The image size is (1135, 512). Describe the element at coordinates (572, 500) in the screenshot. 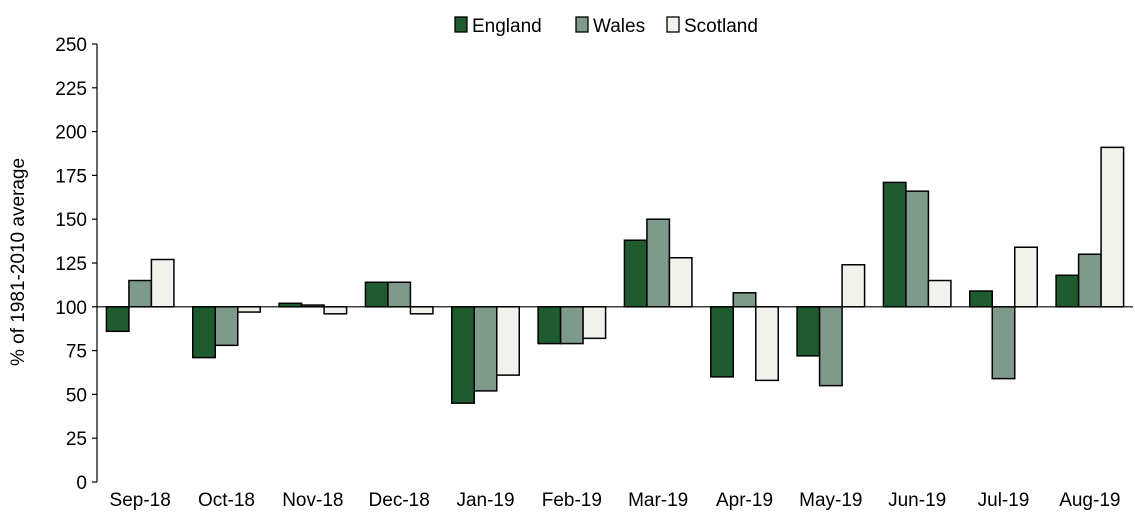

I see `x-tick-label: Feb-19` at that location.